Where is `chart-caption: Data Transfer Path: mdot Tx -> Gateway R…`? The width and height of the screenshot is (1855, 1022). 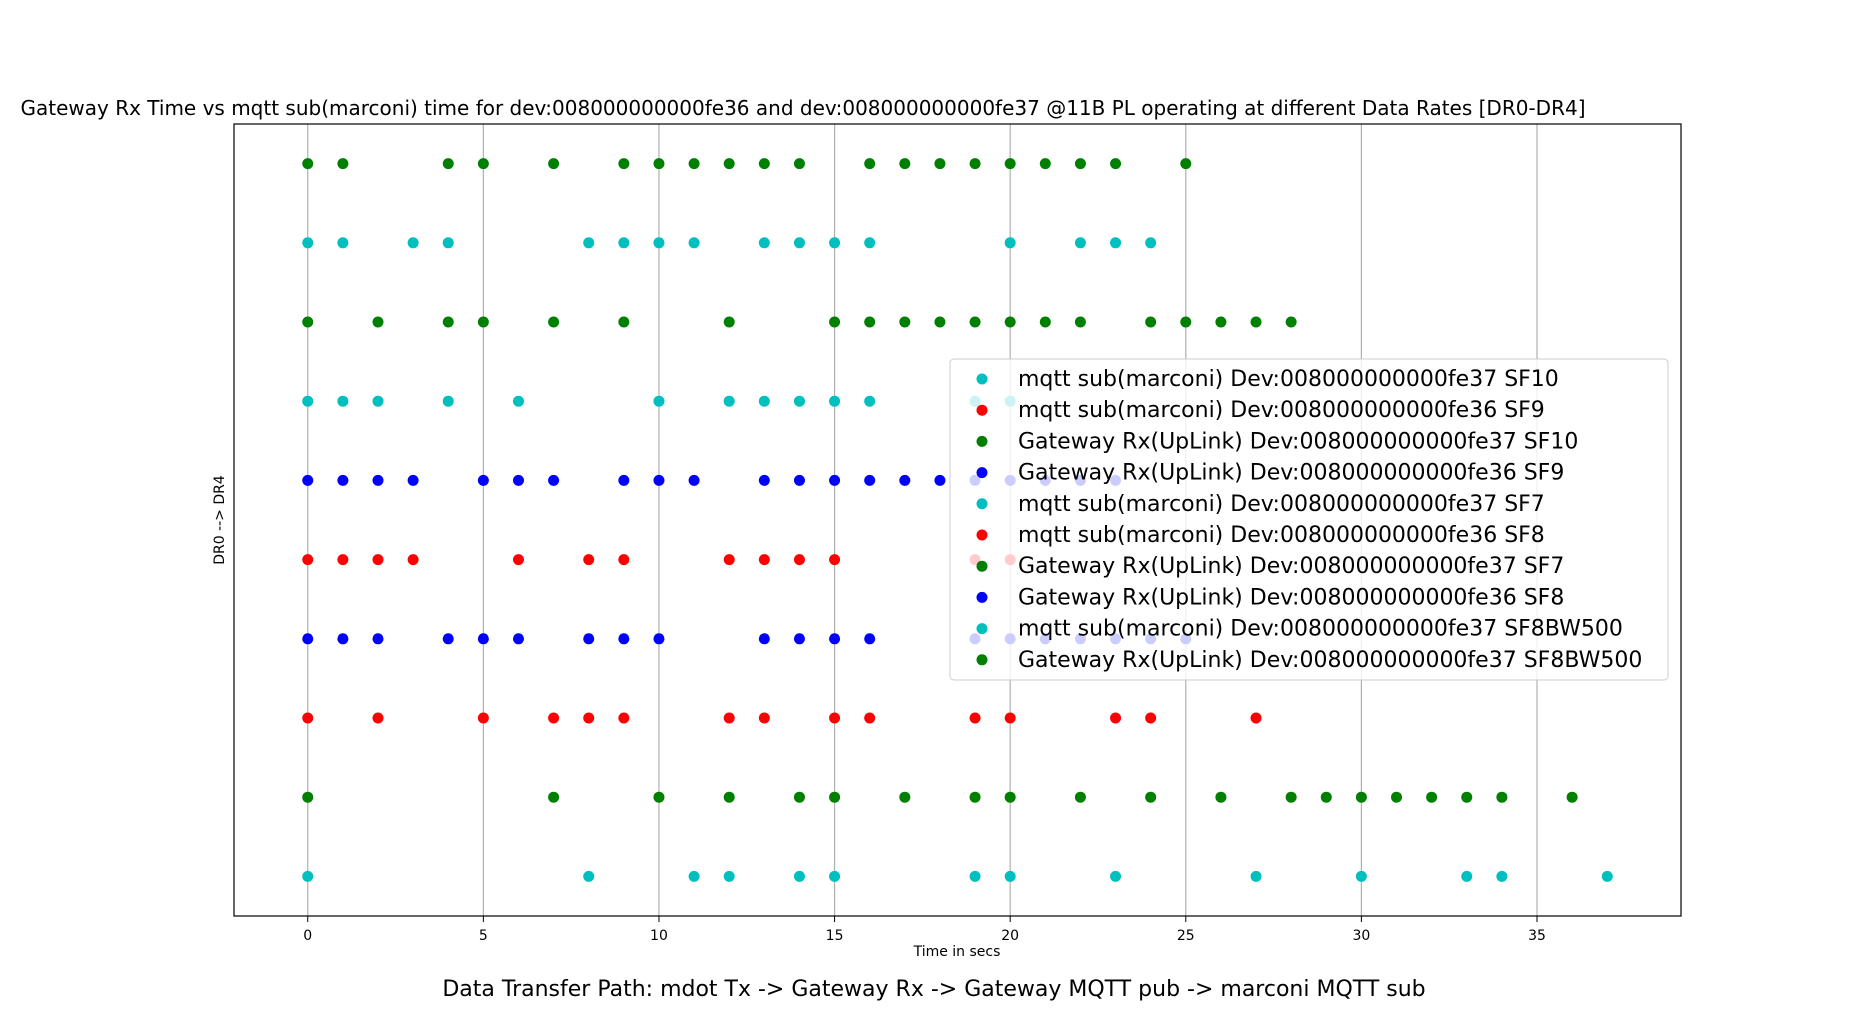 chart-caption: Data Transfer Path: mdot Tx -> Gateway R… is located at coordinates (933, 989).